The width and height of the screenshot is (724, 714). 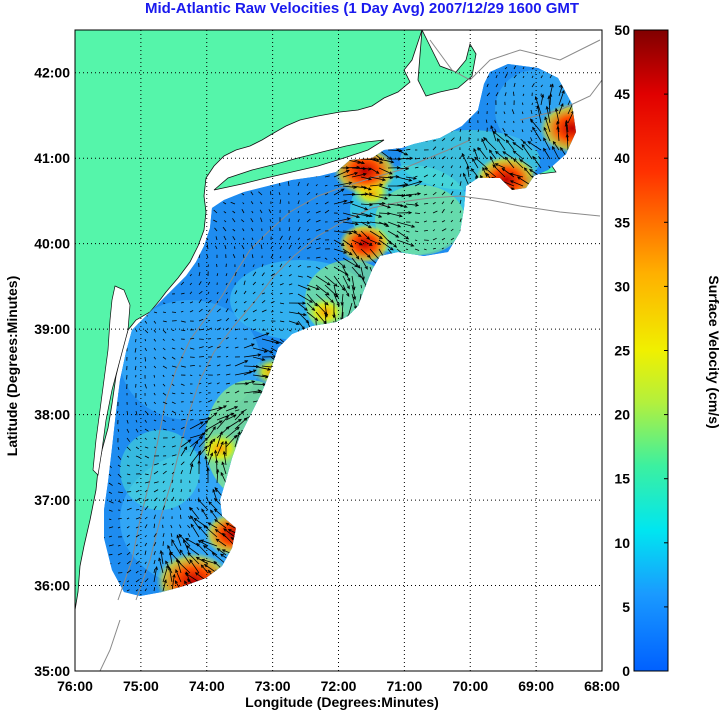 What do you see at coordinates (714, 352) in the screenshot?
I see `colorbar-label: Surface Velocity (cm/s)` at bounding box center [714, 352].